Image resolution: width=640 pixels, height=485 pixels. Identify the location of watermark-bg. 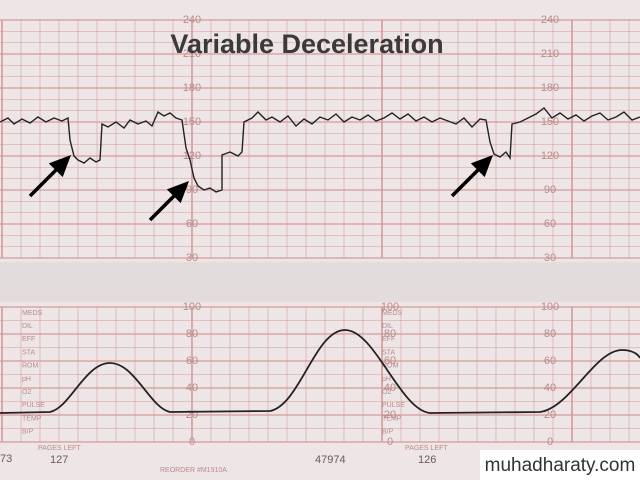
(560, 465).